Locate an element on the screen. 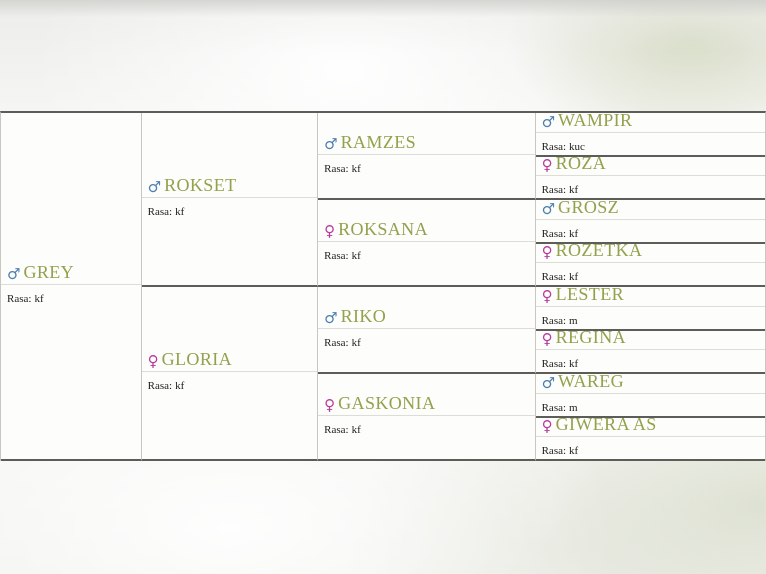 This screenshot has height=574, width=766. horse-name-row: ♀ ROZETKA is located at coordinates (650, 253).